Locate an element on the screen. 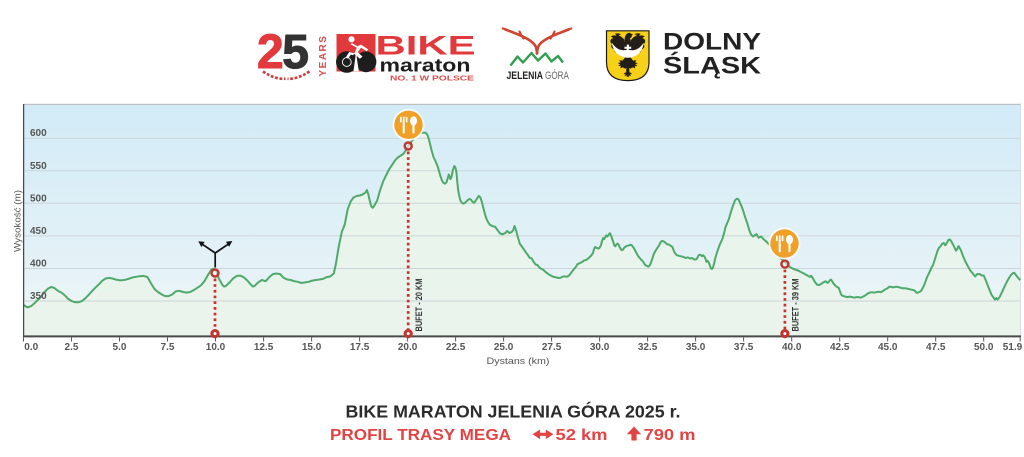 Image resolution: width=1024 pixels, height=457 pixels. svg-text: 42.5 is located at coordinates (840, 347).